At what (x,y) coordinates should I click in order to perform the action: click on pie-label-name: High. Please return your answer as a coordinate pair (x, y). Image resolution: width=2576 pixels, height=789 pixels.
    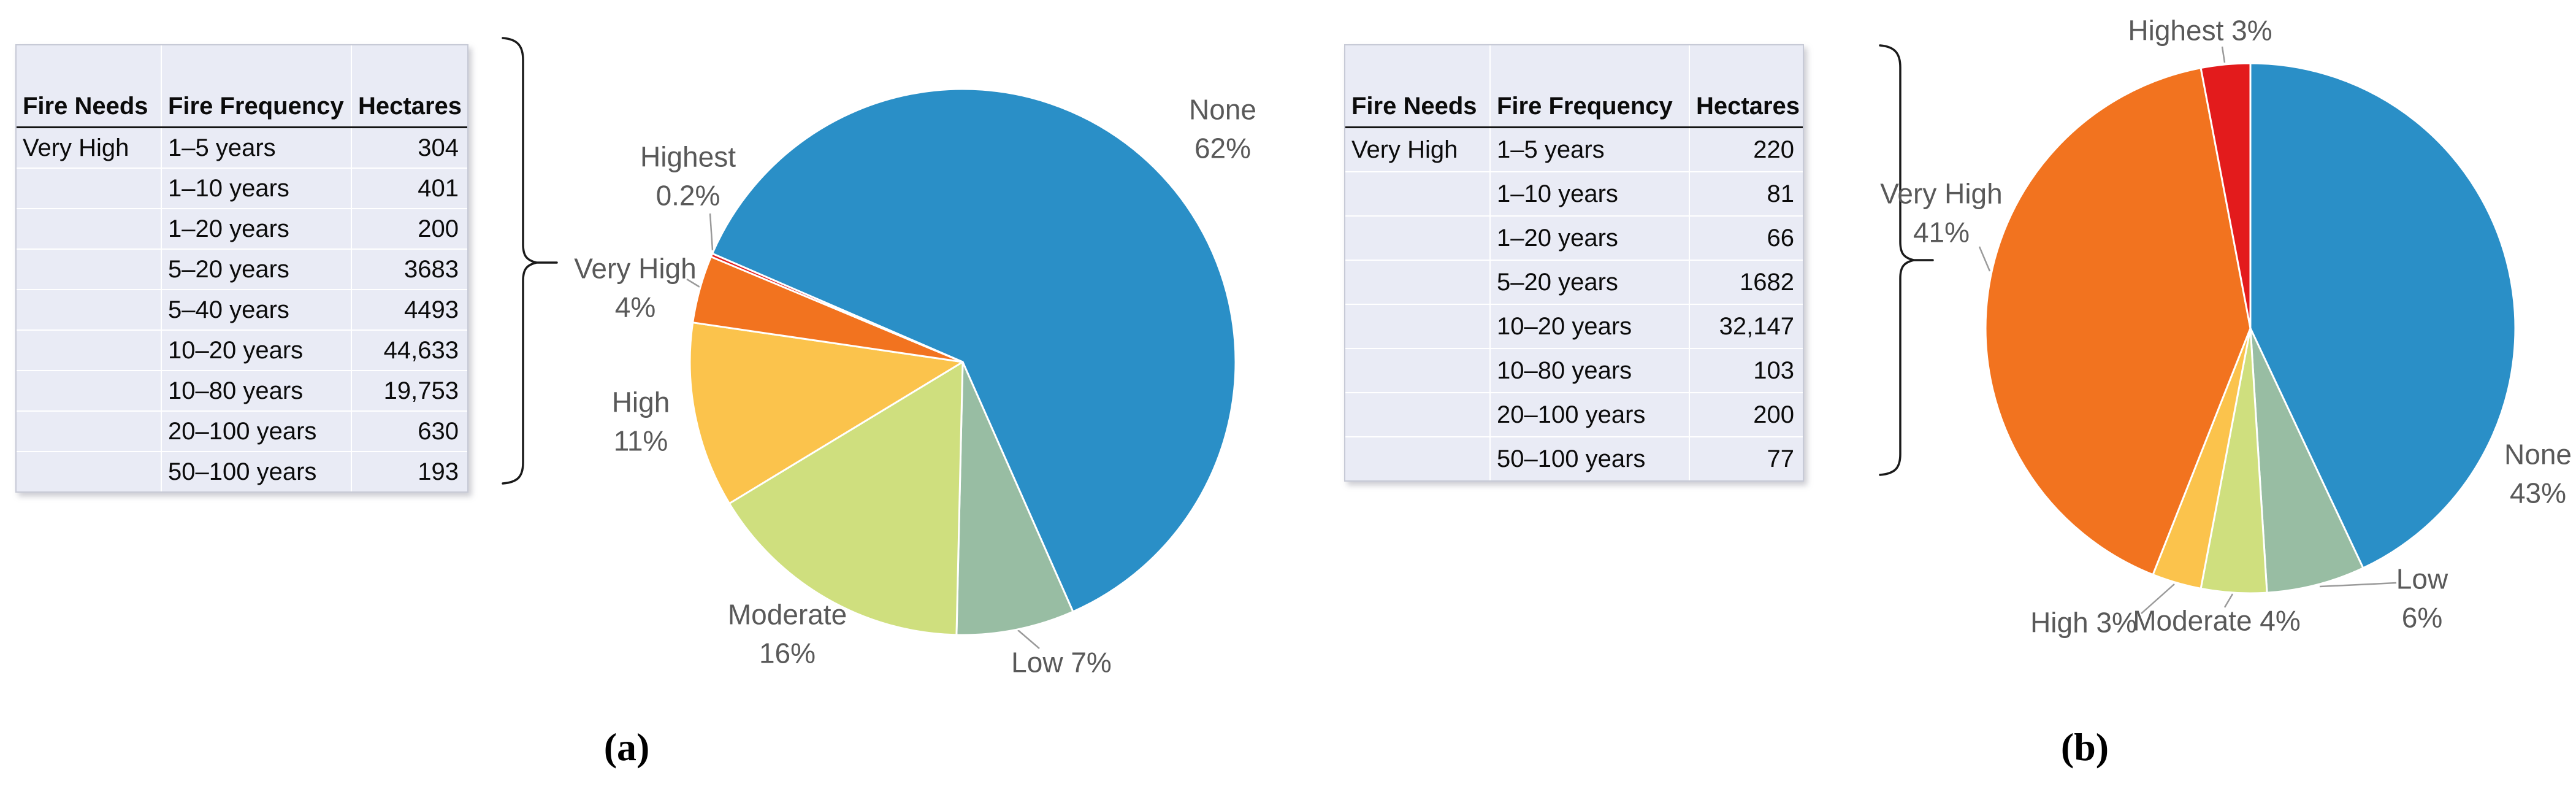
    Looking at the image, I should click on (640, 402).